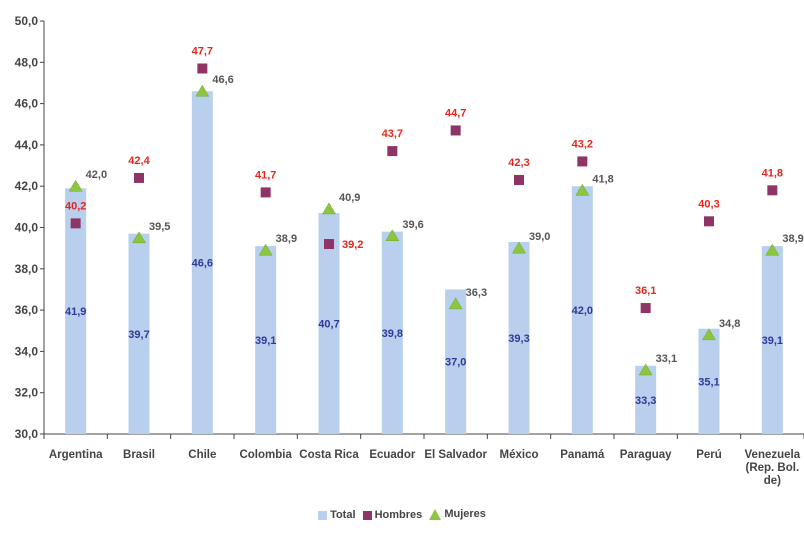 This screenshot has height=536, width=804. Describe the element at coordinates (27, 186) in the screenshot. I see `y-tick-label: 42,0` at that location.